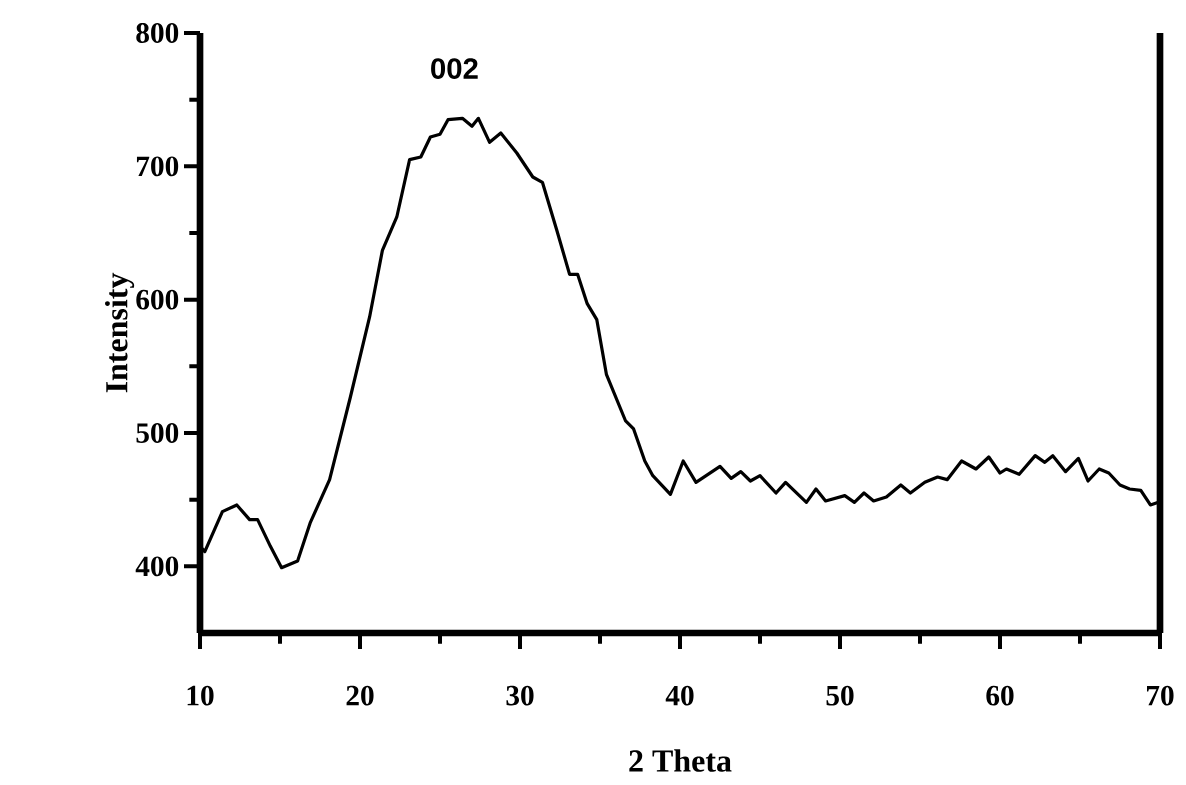 This screenshot has width=1186, height=785. Describe the element at coordinates (157, 566) in the screenshot. I see `y-tick-label: 400` at that location.